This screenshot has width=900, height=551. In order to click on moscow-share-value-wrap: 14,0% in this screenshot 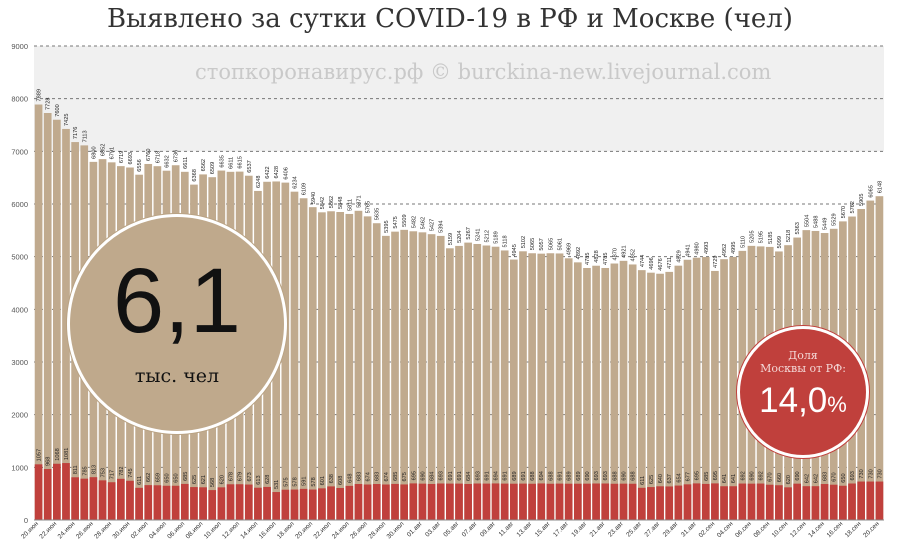, I will do `click(803, 401)`.